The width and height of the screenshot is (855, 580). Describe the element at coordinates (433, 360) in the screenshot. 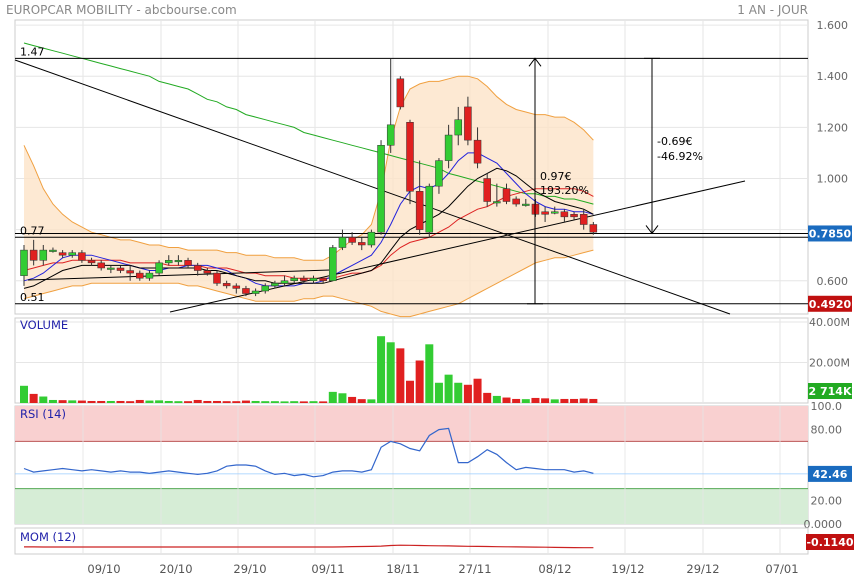

I see `volume-panel: 40.00M 20.00M VOLUME 2 714K` at that location.